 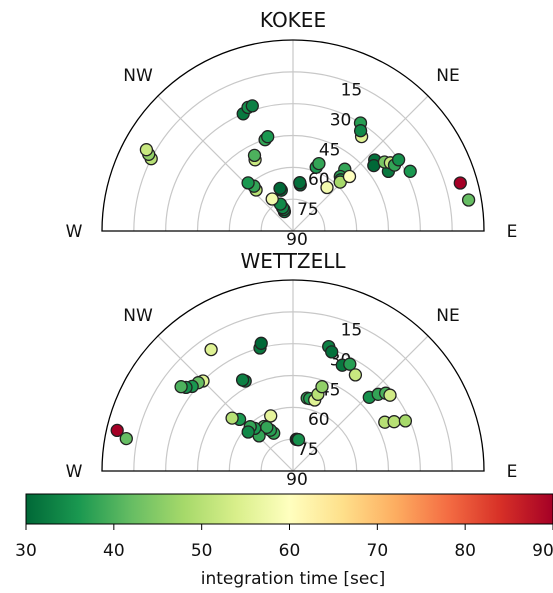 I want to click on kokee-label-w: W, so click(x=74, y=232).